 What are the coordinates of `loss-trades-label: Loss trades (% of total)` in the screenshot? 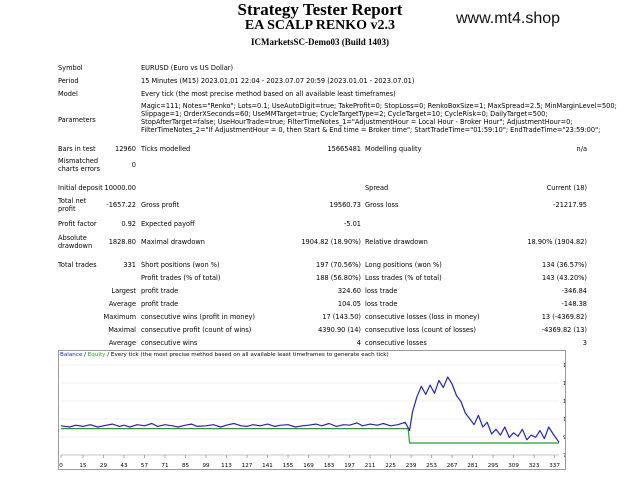 It's located at (403, 278).